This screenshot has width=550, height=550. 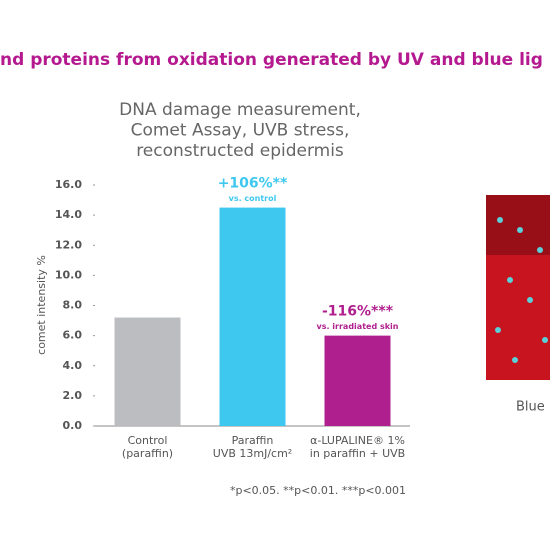 What do you see at coordinates (253, 440) in the screenshot?
I see `x-tick-label: Paraffin` at bounding box center [253, 440].